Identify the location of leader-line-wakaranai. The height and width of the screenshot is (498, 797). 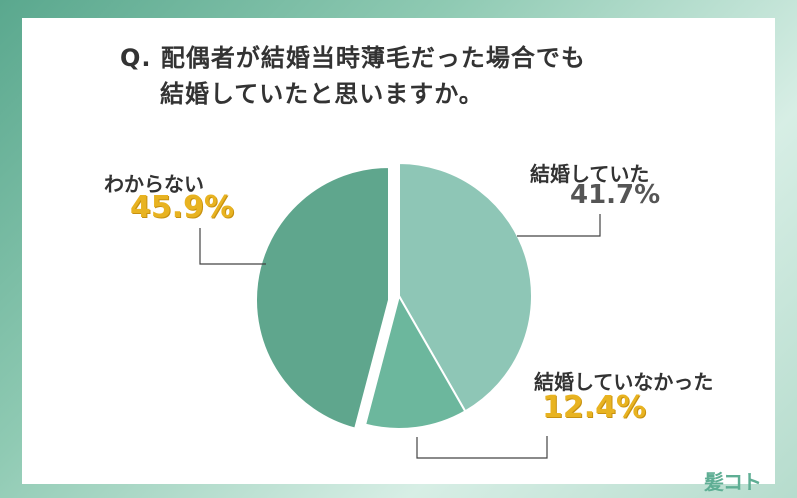
(232, 246).